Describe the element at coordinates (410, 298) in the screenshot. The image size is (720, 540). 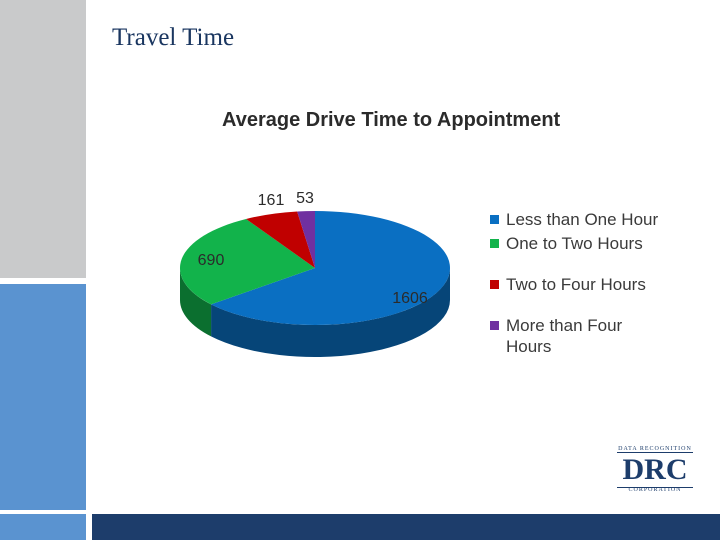
I see `data-label-less-than-one-hour: 1606` at that location.